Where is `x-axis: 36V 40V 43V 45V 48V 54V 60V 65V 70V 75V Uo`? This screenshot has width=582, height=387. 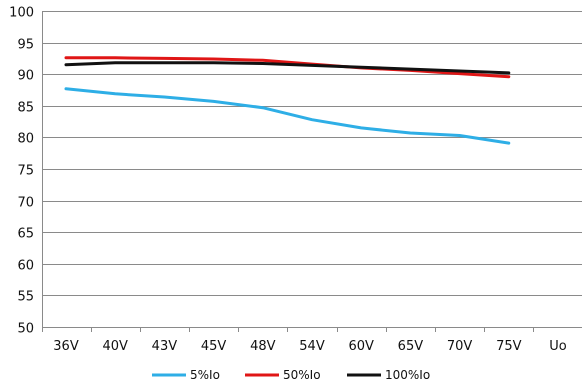
x-axis: 36V 40V 43V 45V 48V 54V 60V 65V 70V 75V Uo is located at coordinates (304, 340).